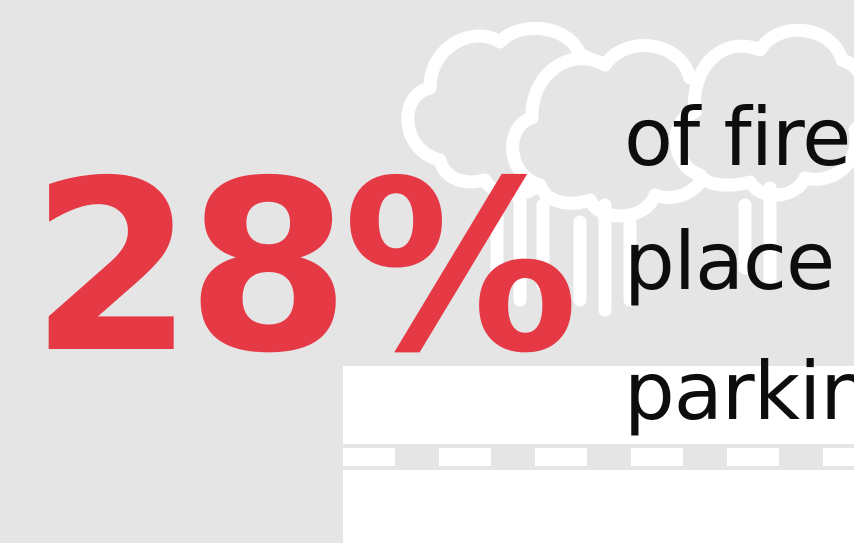  I want to click on road-lower-lane, so click(598, 506).